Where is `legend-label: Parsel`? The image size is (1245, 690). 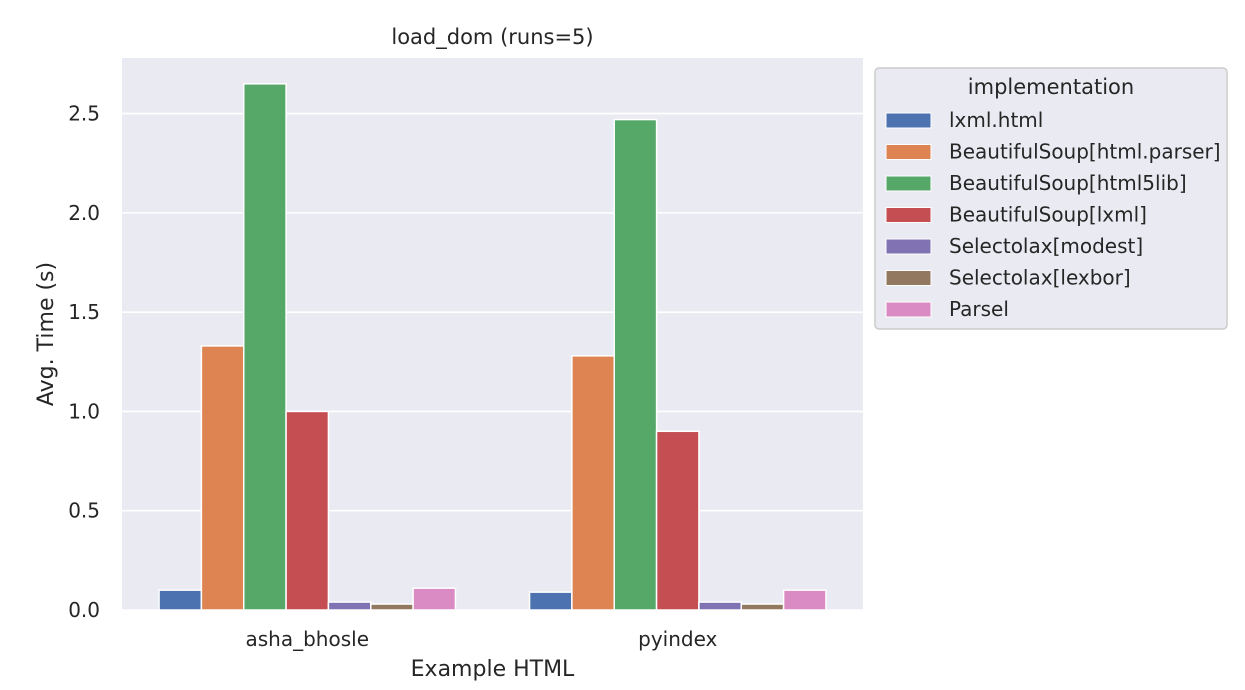
legend-label: Parsel is located at coordinates (979, 309).